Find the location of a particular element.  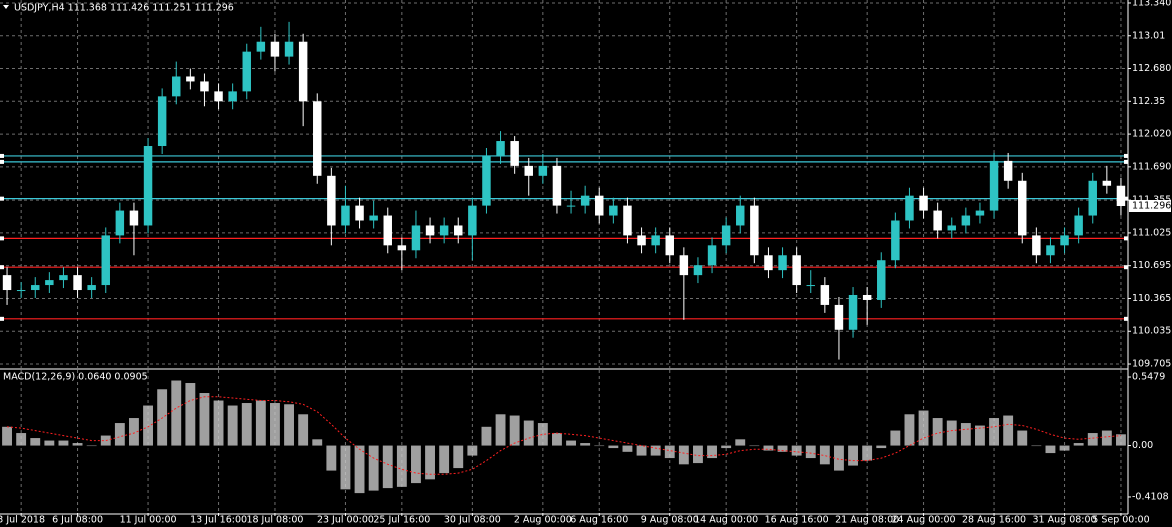

x-tick-label: 23 Jul 00:00 is located at coordinates (345, 520).